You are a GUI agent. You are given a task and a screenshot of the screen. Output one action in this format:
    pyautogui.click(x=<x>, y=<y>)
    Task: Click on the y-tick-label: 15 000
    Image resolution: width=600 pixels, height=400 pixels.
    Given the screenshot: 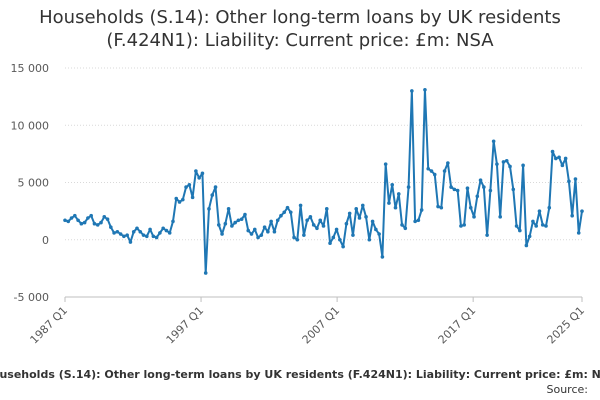 What is the action you would take?
    pyautogui.click(x=30, y=68)
    